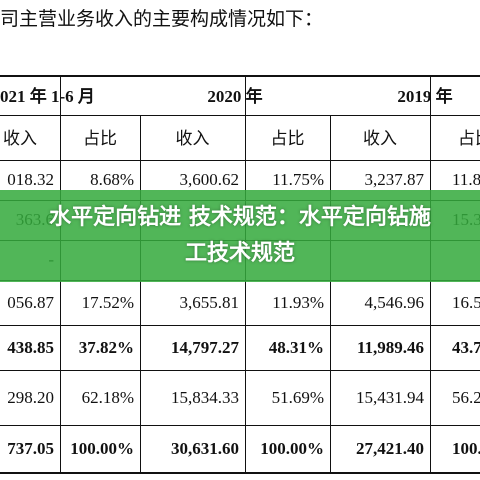 The image size is (480, 480). What do you see at coordinates (30, 347) in the screenshot?
I see `table-cell: 438.85` at bounding box center [30, 347].